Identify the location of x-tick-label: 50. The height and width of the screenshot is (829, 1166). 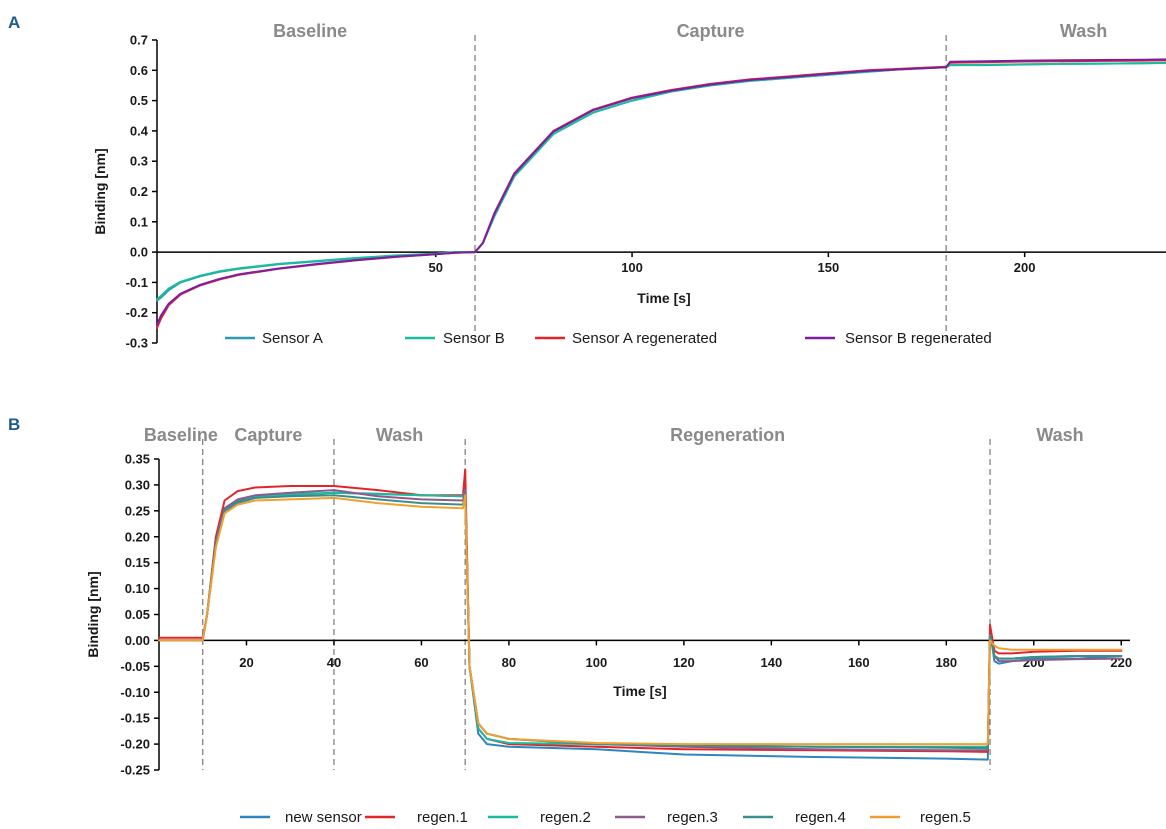
(436, 267).